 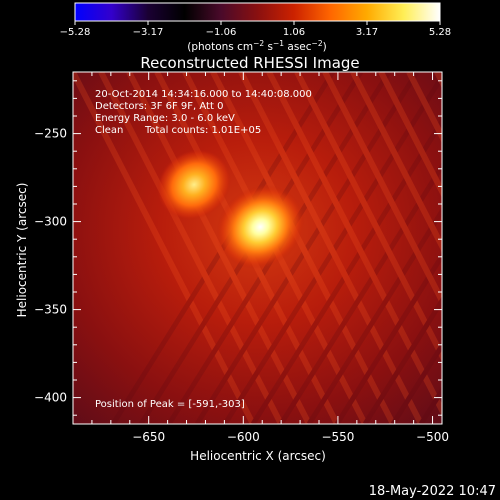 What do you see at coordinates (337, 437) in the screenshot?
I see `x-tick-label: −550` at bounding box center [337, 437].